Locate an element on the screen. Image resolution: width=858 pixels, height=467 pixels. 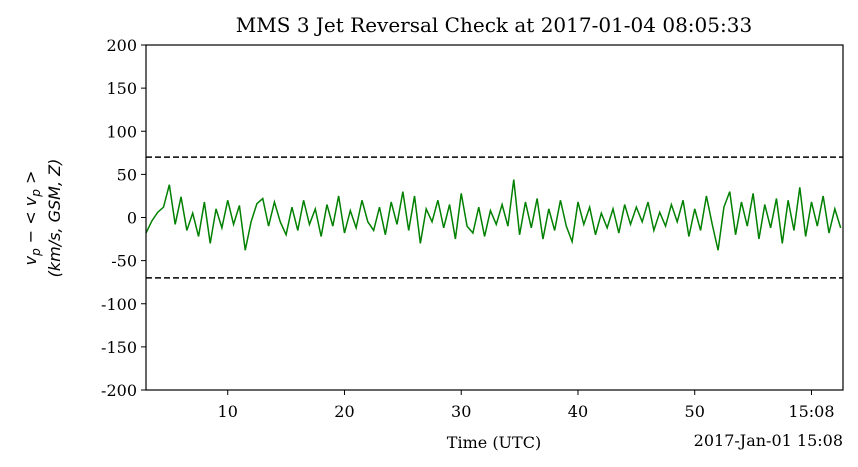
x-tick-label: 40 is located at coordinates (578, 411).